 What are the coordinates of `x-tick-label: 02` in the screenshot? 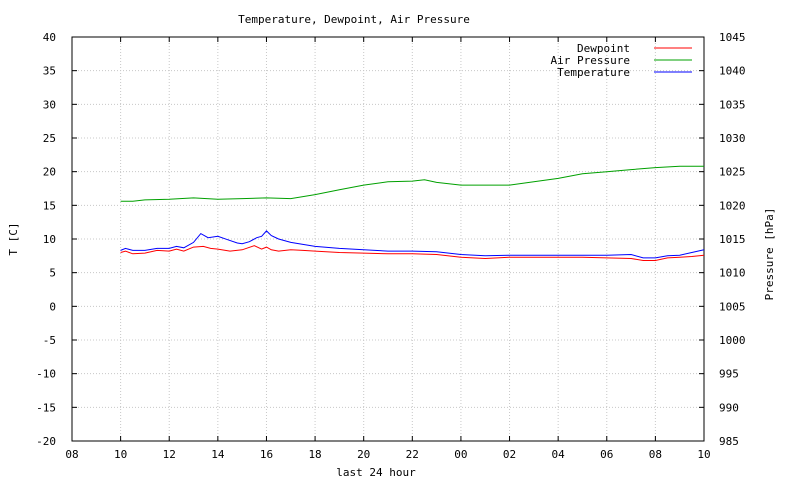 It's located at (509, 454).